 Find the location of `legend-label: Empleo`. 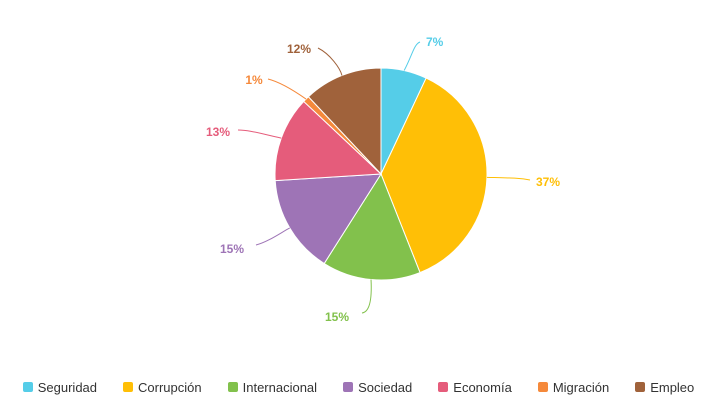

legend-label: Empleo is located at coordinates (672, 387).